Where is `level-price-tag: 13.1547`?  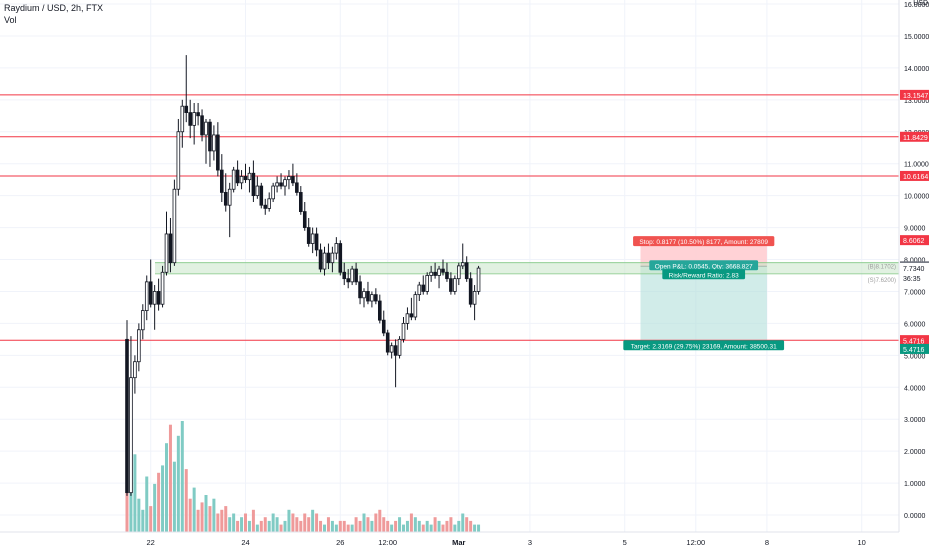 level-price-tag: 13.1547 is located at coordinates (914, 94).